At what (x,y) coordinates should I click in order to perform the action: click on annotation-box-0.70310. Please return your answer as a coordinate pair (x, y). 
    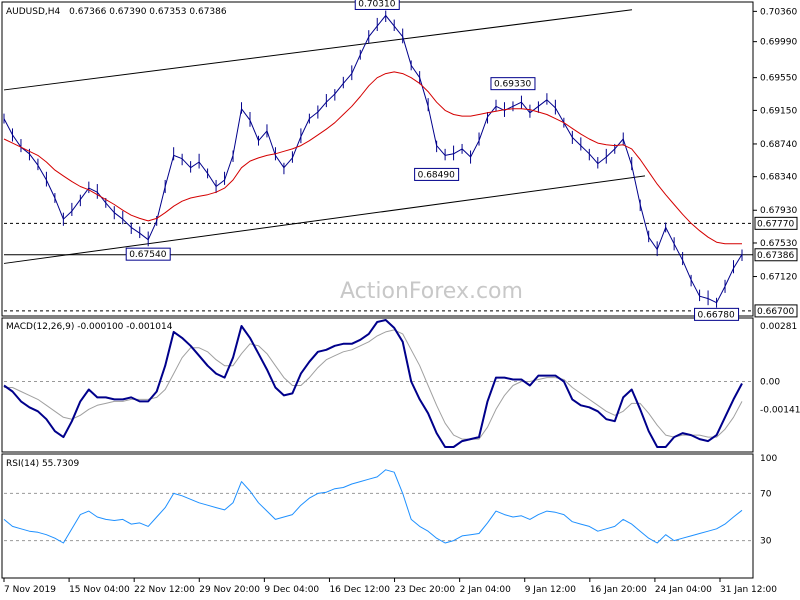
    Looking at the image, I should click on (377, 5).